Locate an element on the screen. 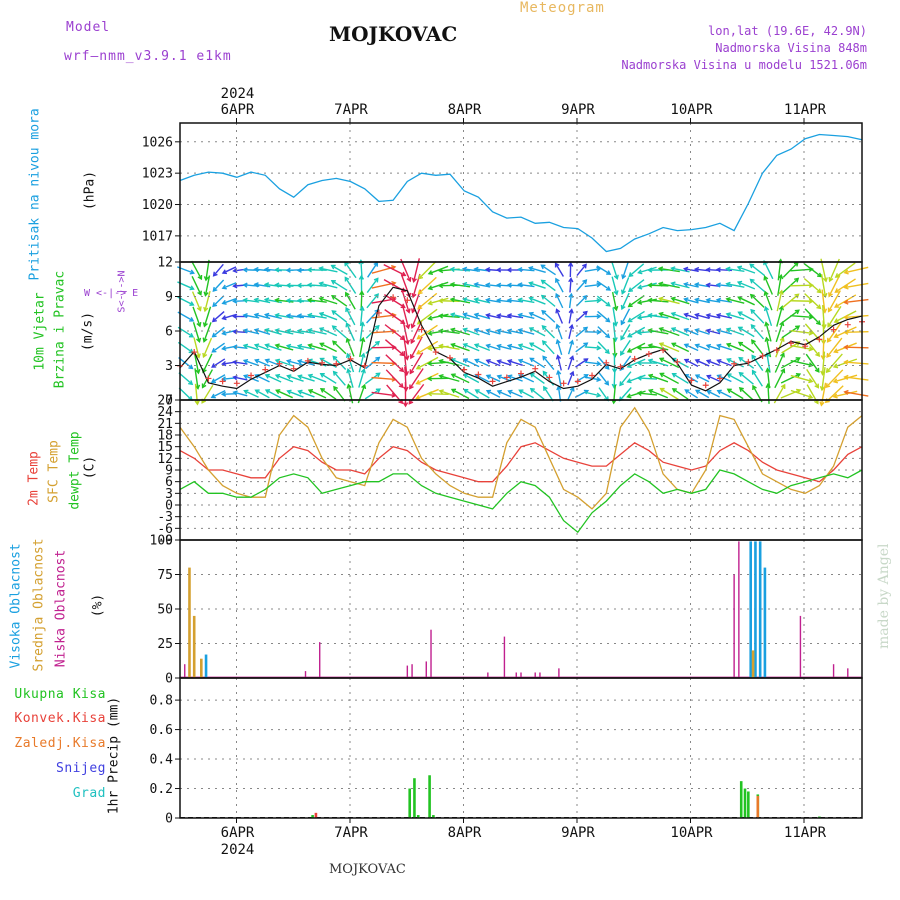  wind-tick-label: 6 is located at coordinates (169, 332).